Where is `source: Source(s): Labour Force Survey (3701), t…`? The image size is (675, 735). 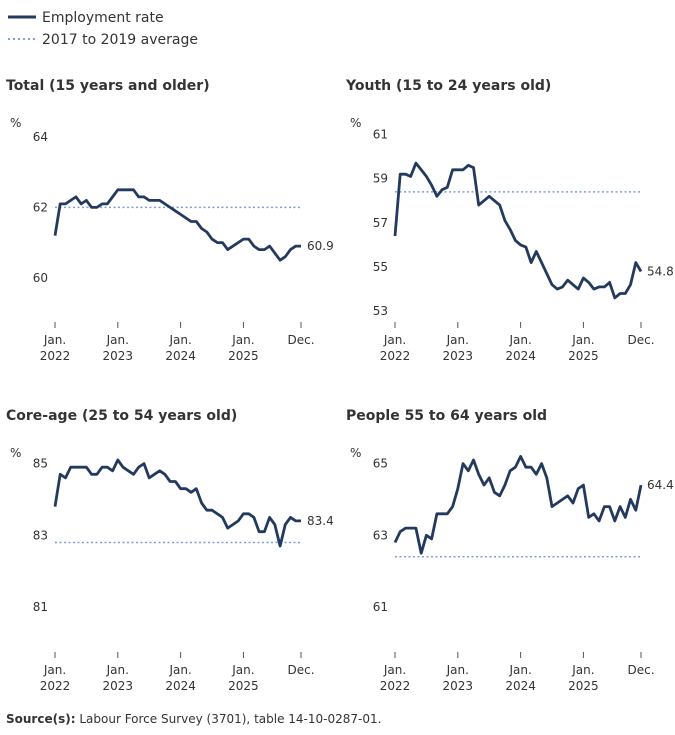 source: Source(s): Labour Force Survey (3701), t… is located at coordinates (193, 719).